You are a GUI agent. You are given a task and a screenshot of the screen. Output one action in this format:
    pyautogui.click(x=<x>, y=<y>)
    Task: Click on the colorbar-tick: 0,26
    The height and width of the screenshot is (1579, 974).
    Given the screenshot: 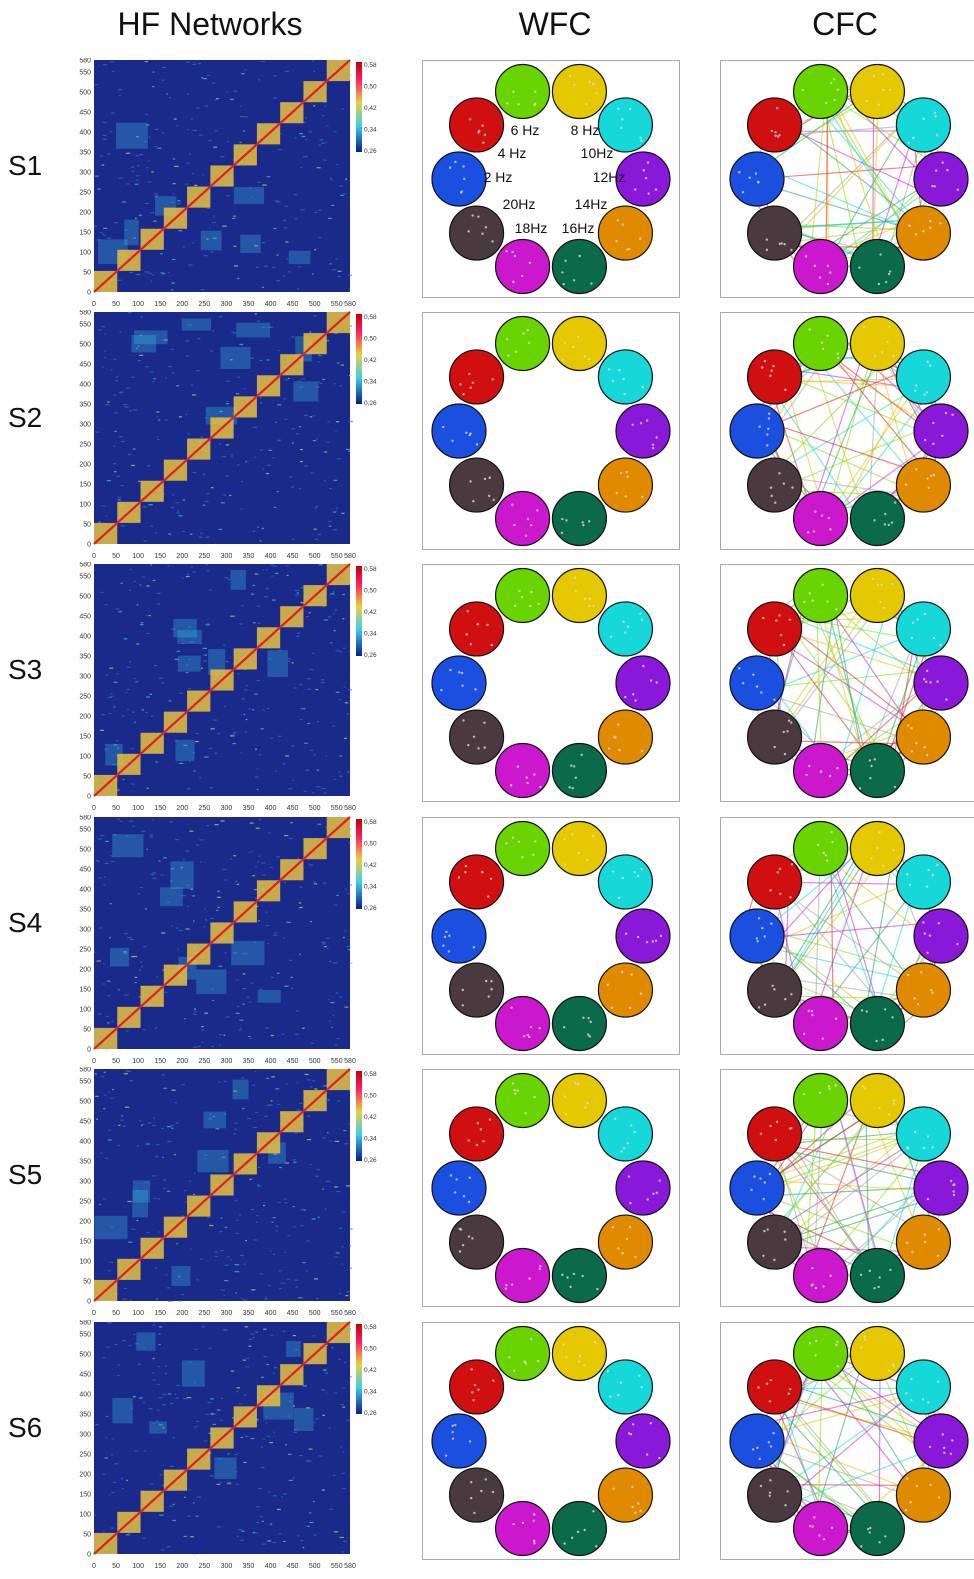 What is the action you would take?
    pyautogui.click(x=370, y=655)
    